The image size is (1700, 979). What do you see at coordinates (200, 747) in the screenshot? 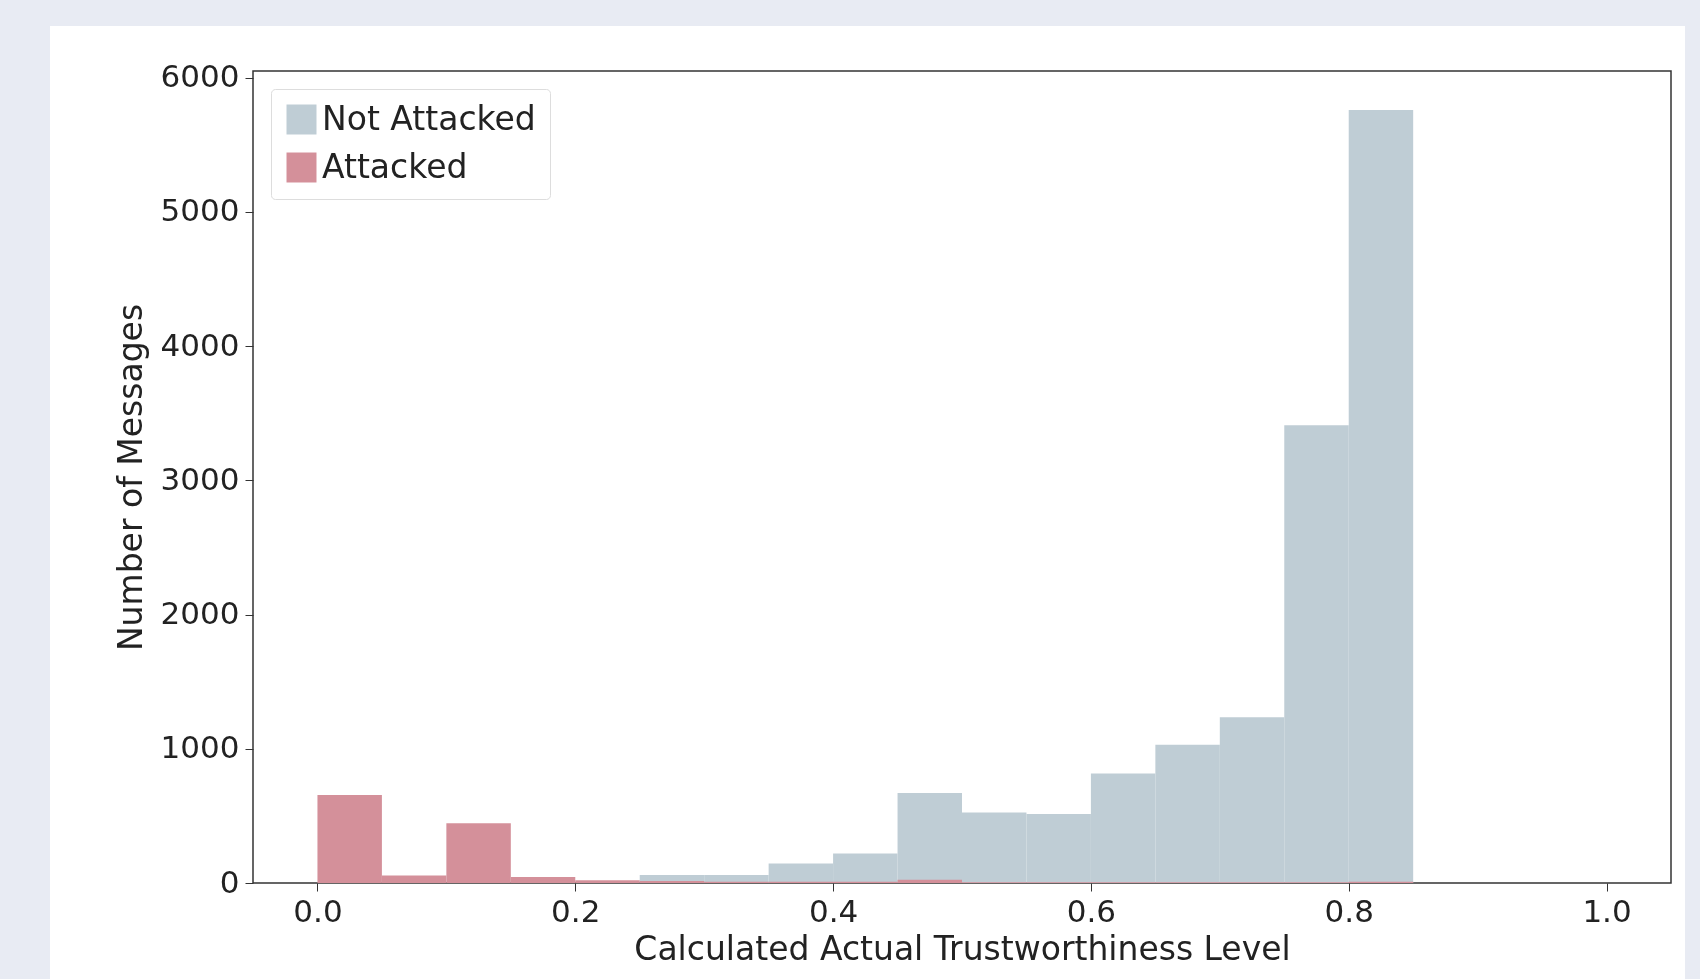
I see `y-tick-label: 1000` at bounding box center [200, 747].